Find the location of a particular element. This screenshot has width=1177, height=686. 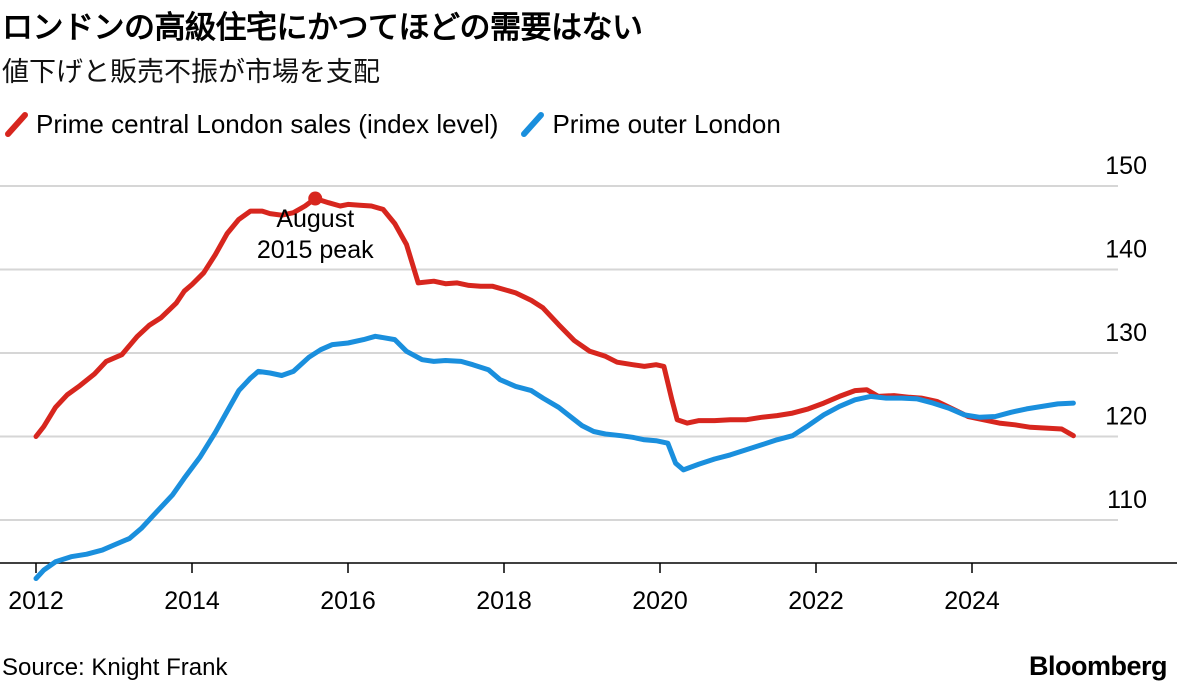

legend-label-outer: Prime outer London is located at coordinates (666, 123).